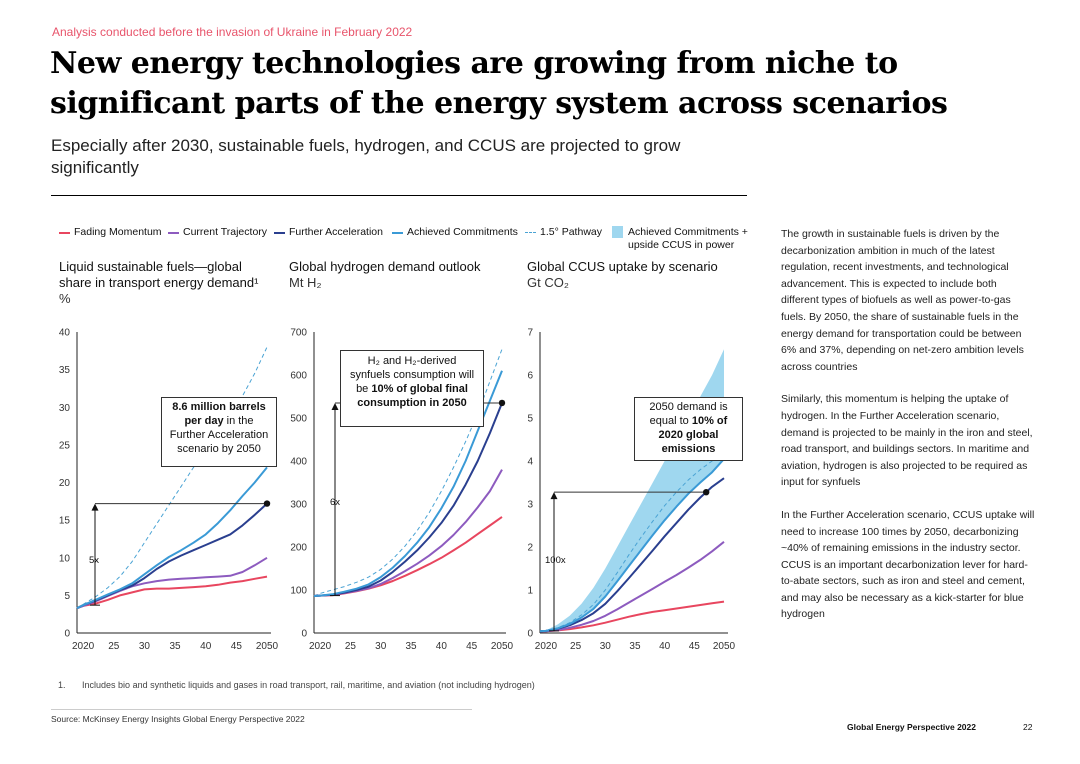 The image size is (1080, 764). I want to click on callout-liquid-2b: in the, so click(238, 421).